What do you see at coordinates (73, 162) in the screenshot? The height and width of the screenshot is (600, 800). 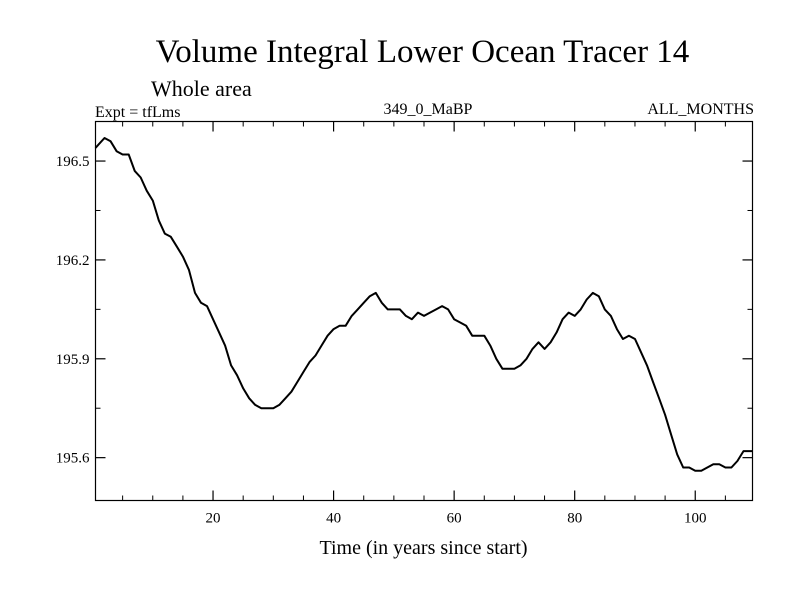 I see `y-tick-label: 196.5` at bounding box center [73, 162].